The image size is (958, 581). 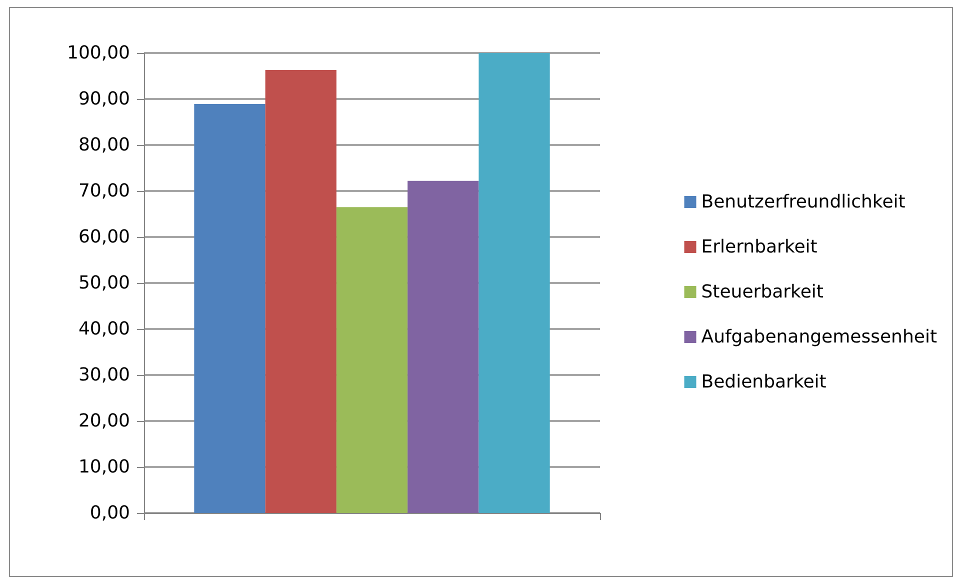 I want to click on y-tick-label: 20,00, so click(x=104, y=421).